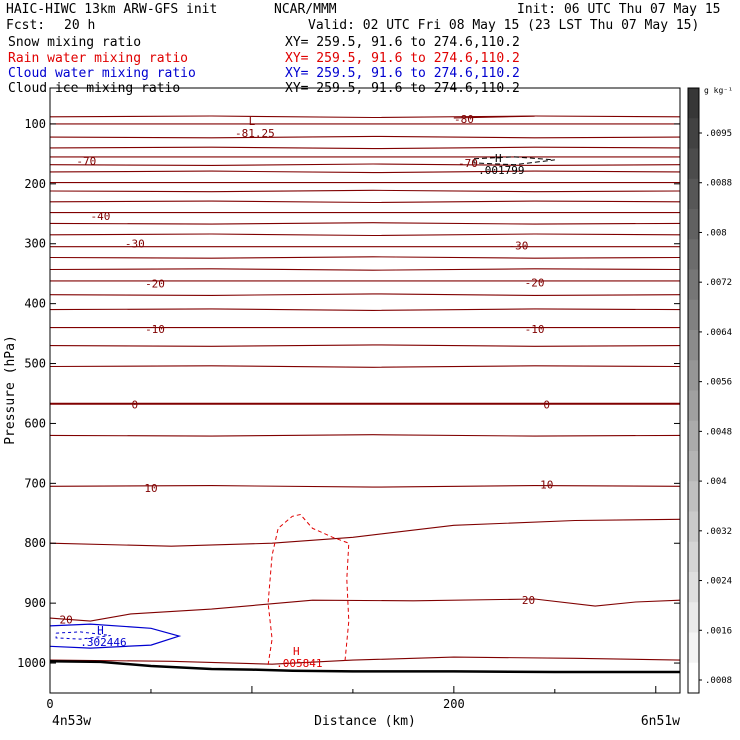 This screenshot has height=740, width=740. What do you see at coordinates (718, 134) in the screenshot?
I see `colorbar-label: .0095` at bounding box center [718, 134].